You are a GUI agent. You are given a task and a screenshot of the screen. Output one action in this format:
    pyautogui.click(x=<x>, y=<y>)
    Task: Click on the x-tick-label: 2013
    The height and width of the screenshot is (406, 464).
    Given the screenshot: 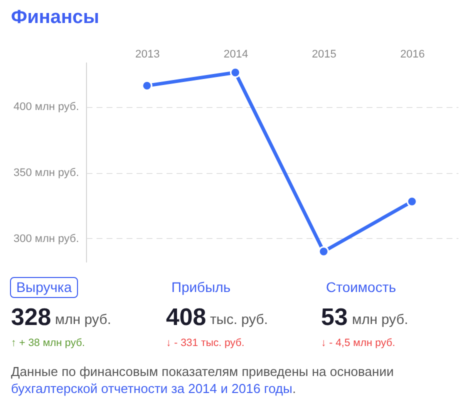 What is the action you would take?
    pyautogui.click(x=147, y=54)
    